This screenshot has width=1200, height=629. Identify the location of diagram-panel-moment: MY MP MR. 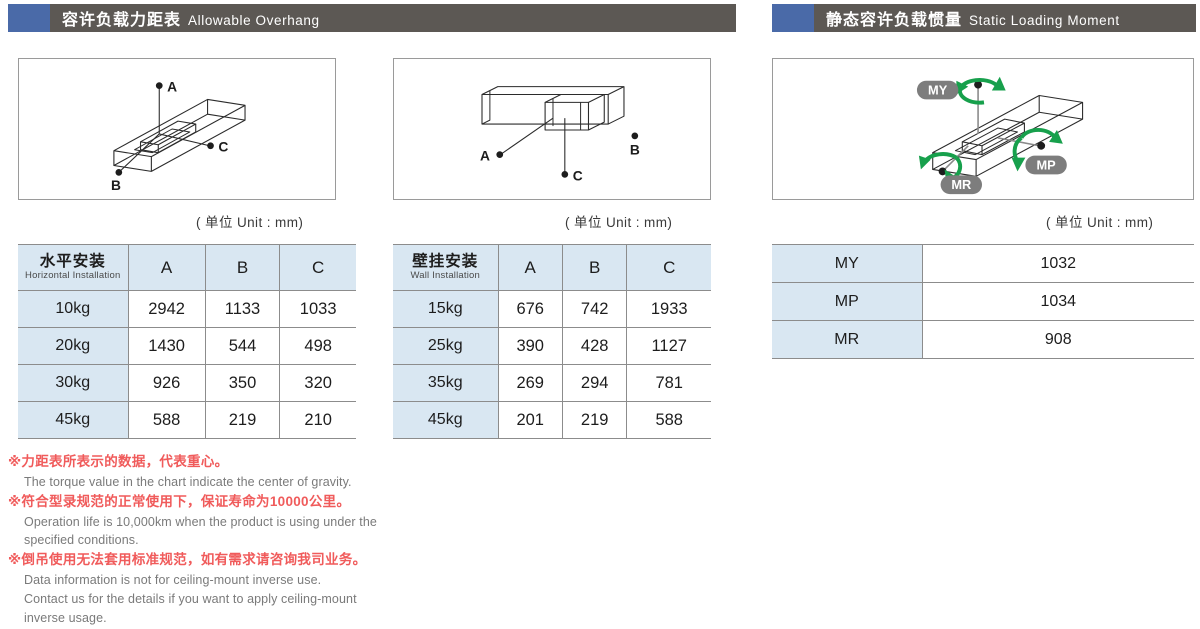
(983, 129).